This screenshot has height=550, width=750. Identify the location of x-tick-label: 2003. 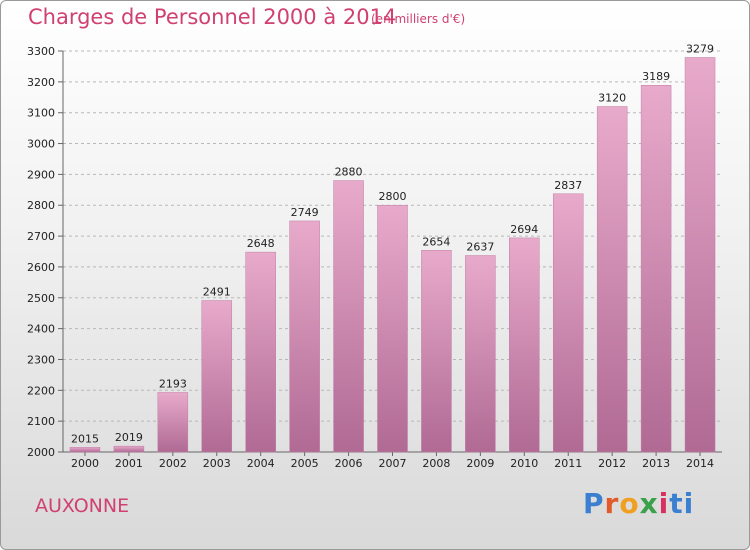
(217, 463).